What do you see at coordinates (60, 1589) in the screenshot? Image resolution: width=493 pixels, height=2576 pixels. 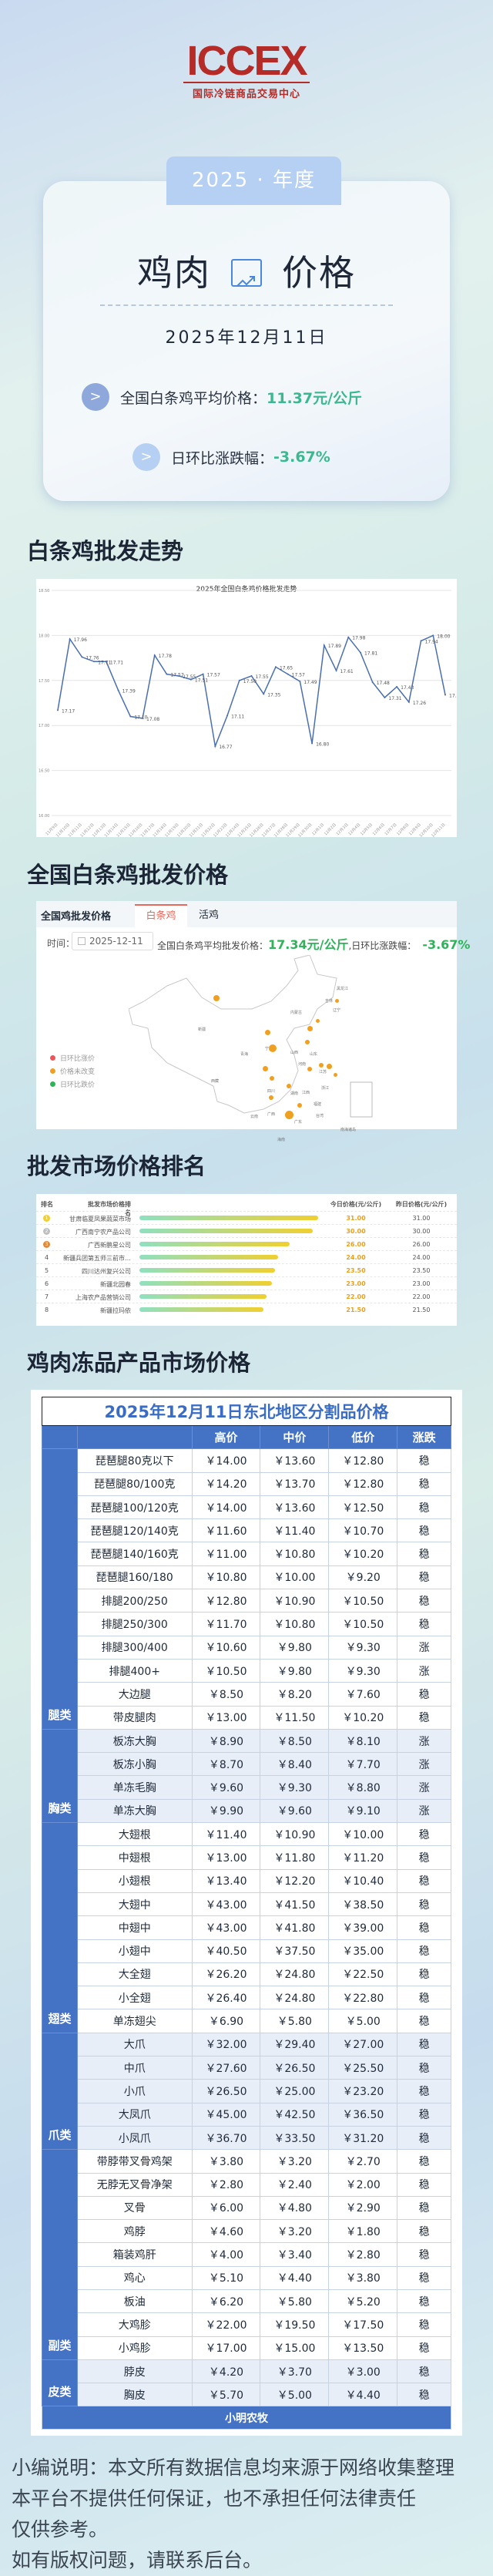 I see `category-cell: 腿类` at bounding box center [60, 1589].